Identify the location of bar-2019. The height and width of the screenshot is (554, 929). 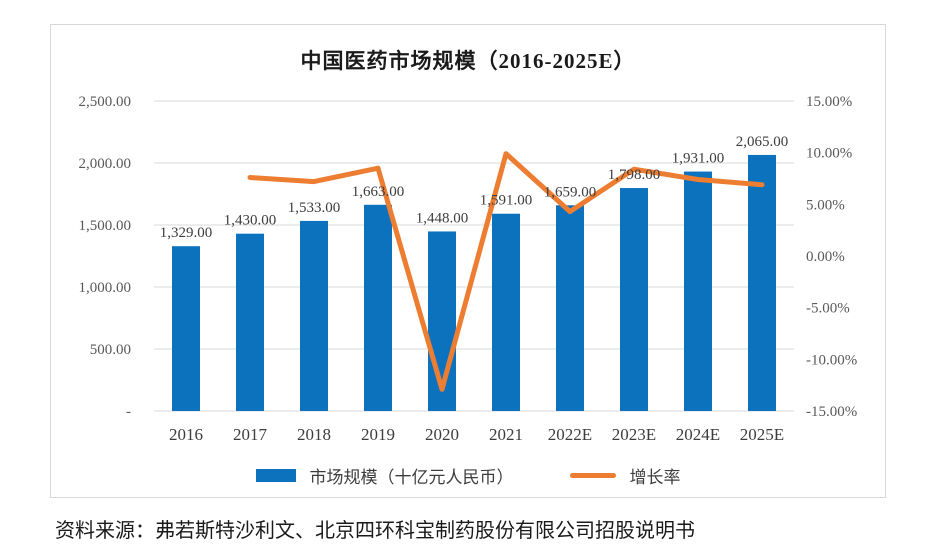
(378, 307).